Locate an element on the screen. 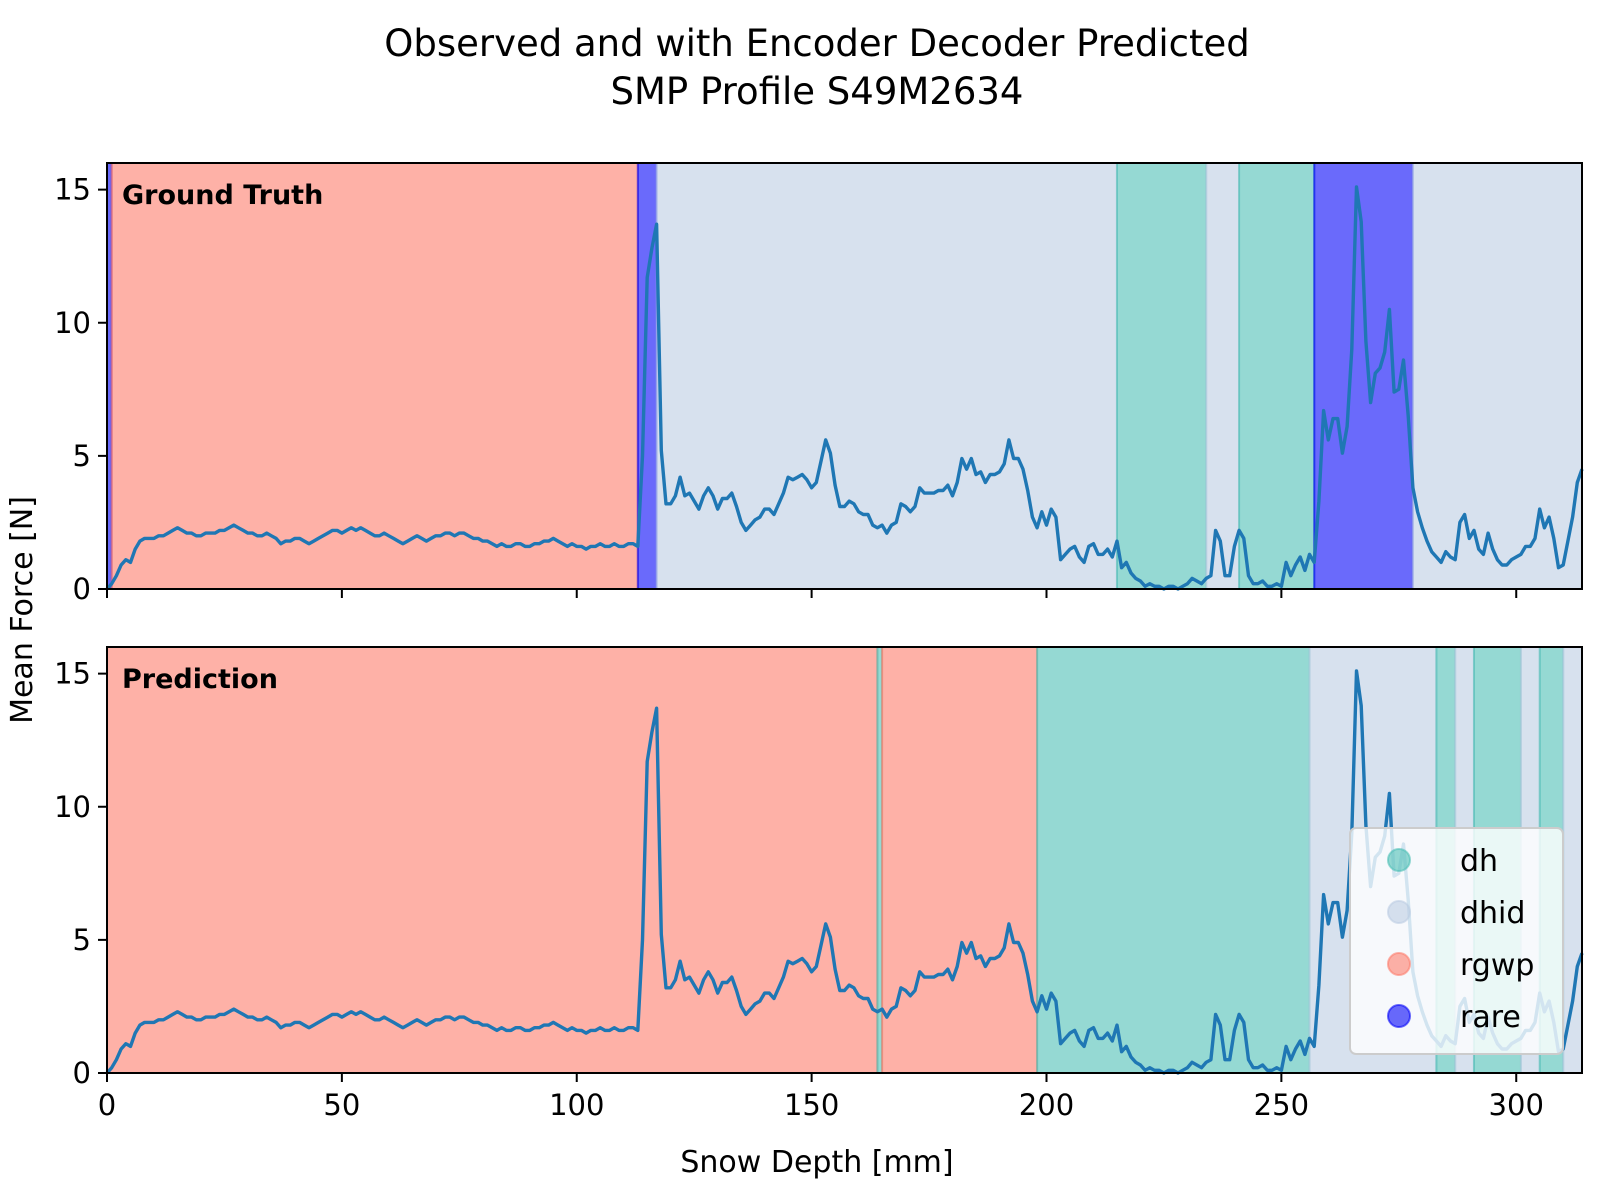  legend-box is located at coordinates (1456, 941).